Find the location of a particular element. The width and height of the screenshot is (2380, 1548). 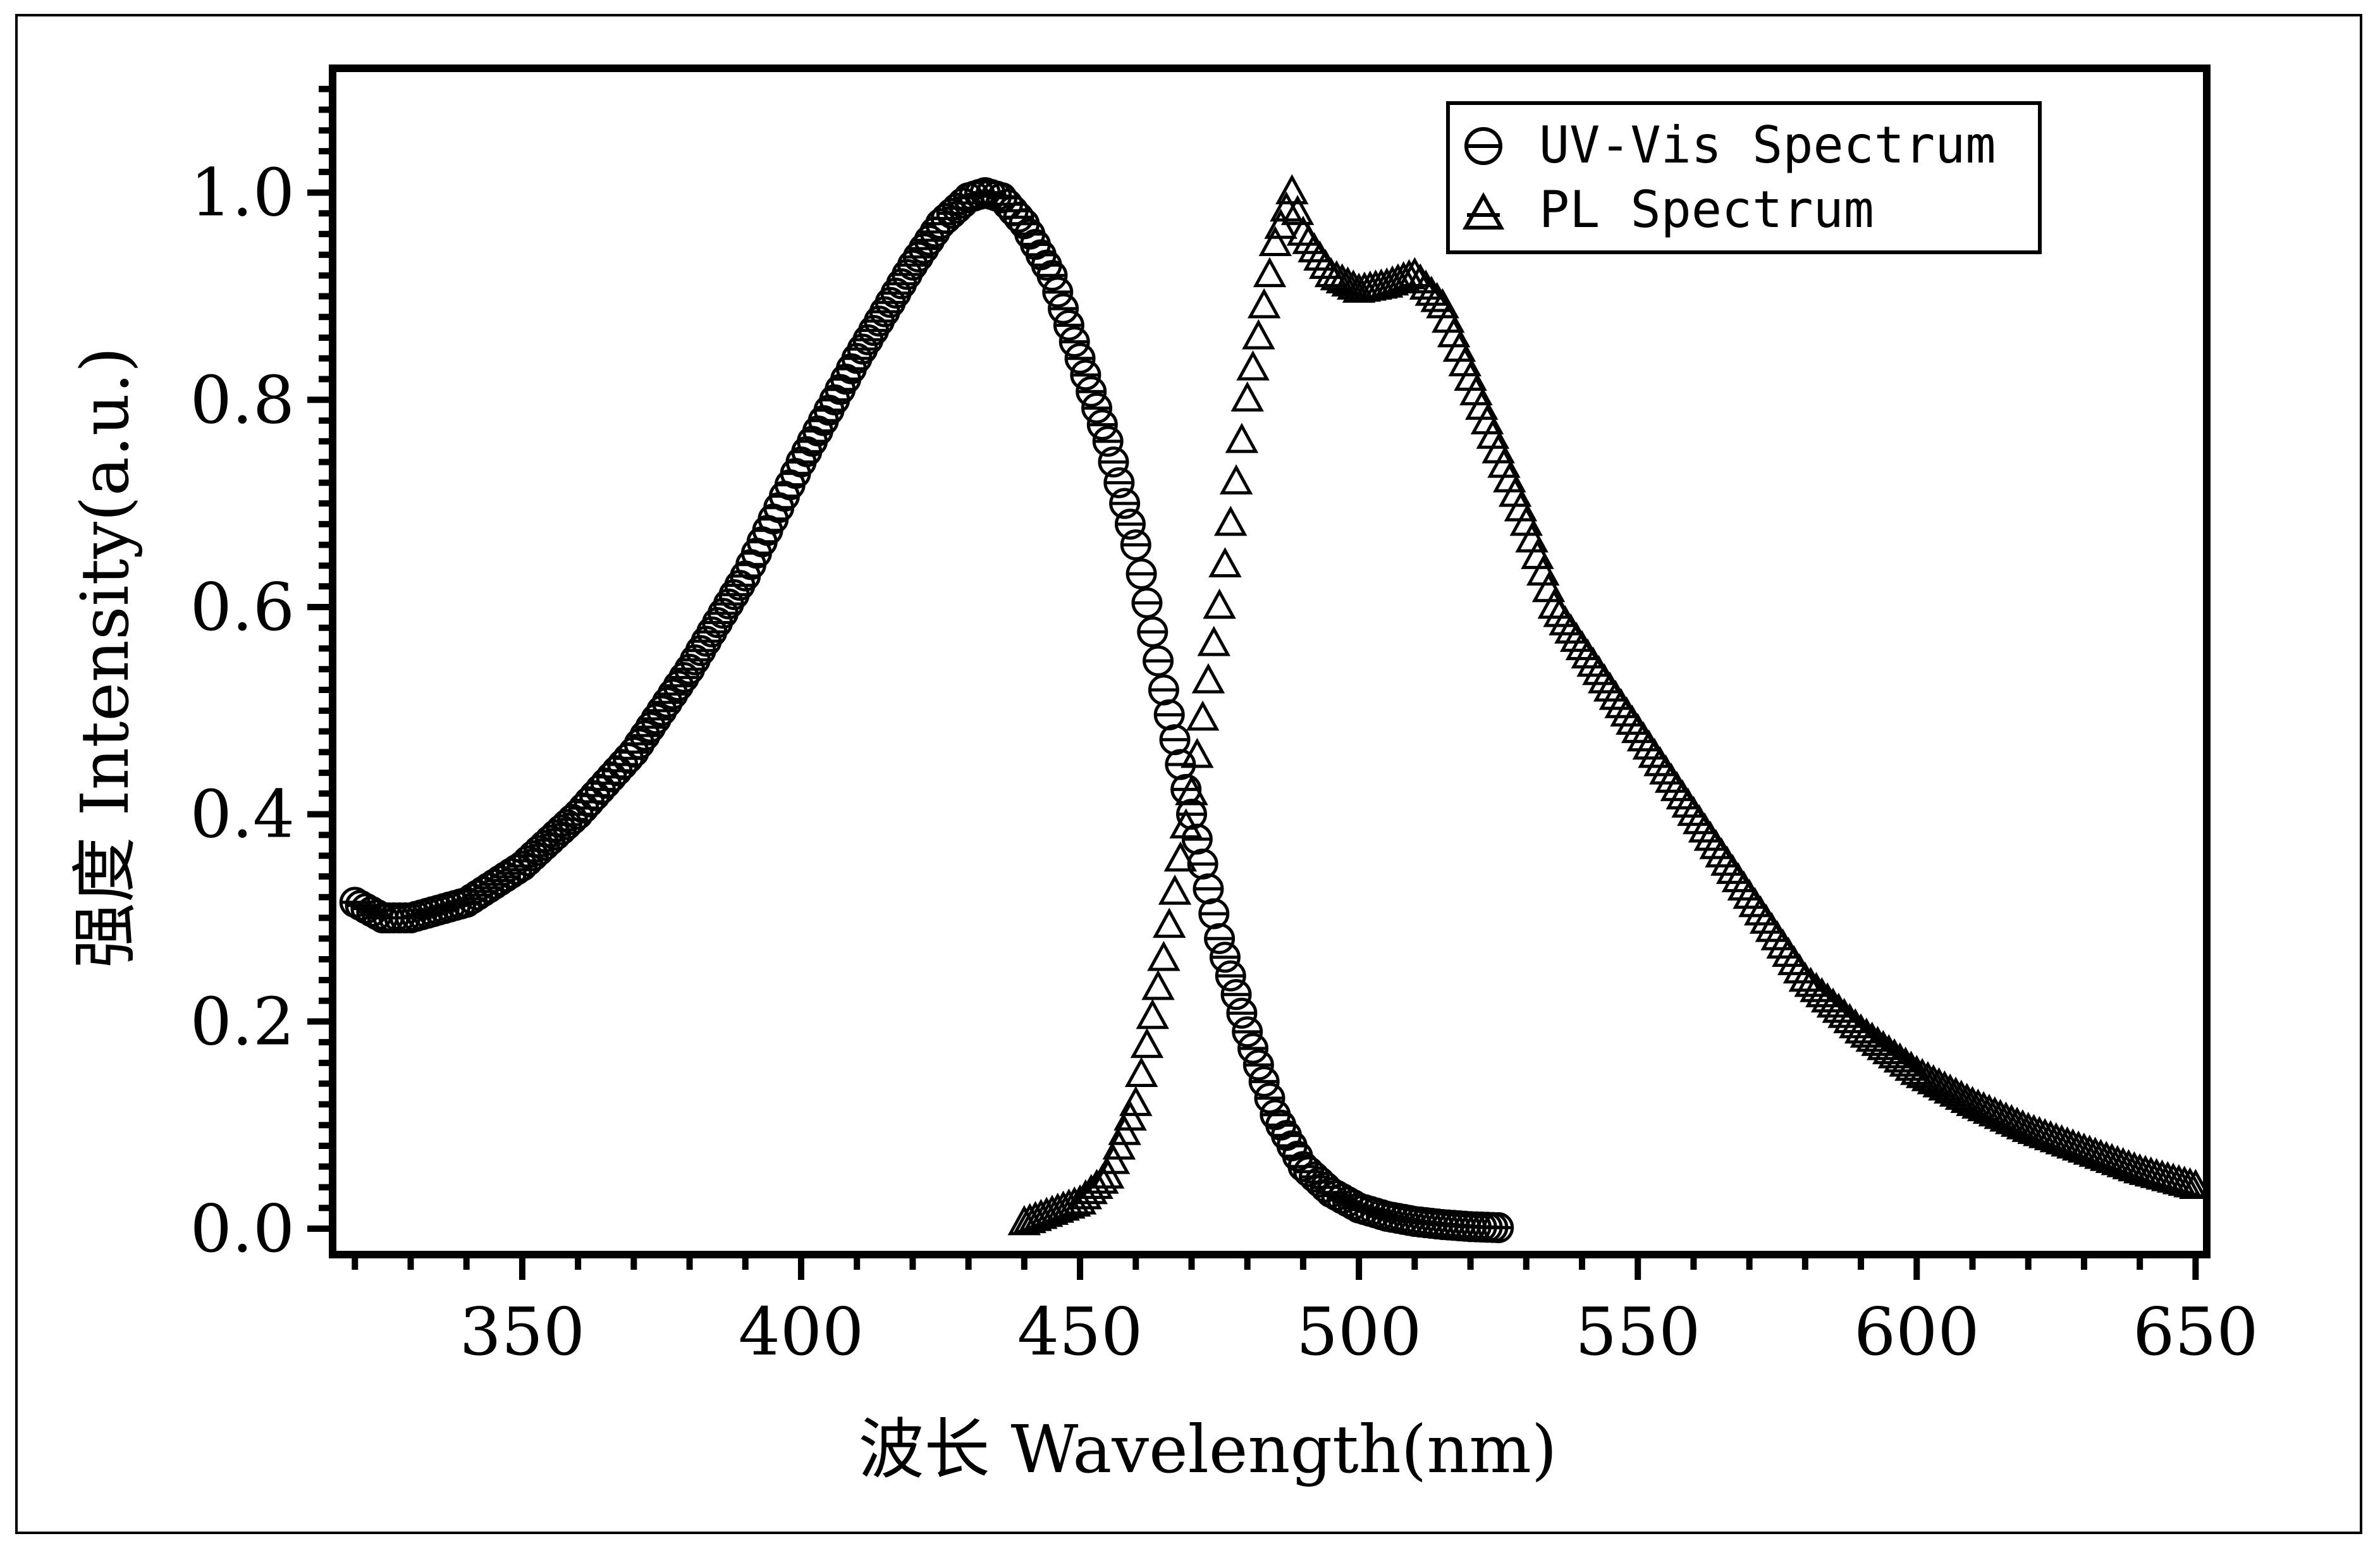

x-tick-label: 650 is located at coordinates (2196, 1331).